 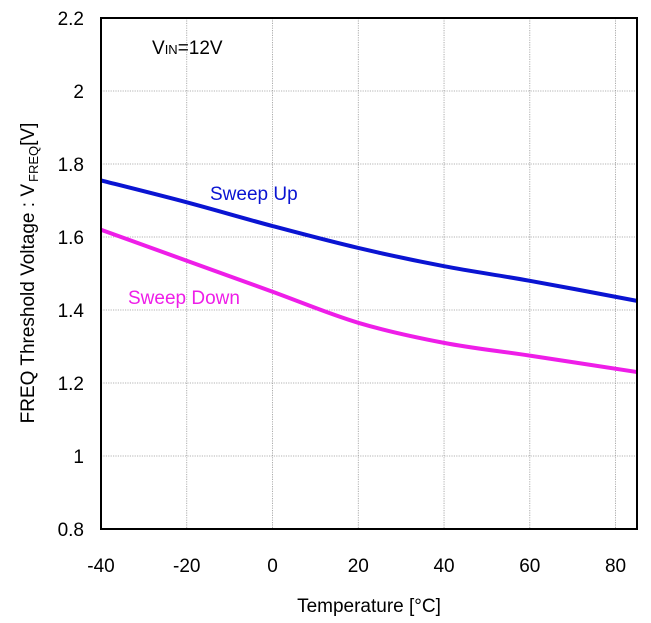 What do you see at coordinates (158, 48) in the screenshot?
I see `condition-annotation-main: V` at bounding box center [158, 48].